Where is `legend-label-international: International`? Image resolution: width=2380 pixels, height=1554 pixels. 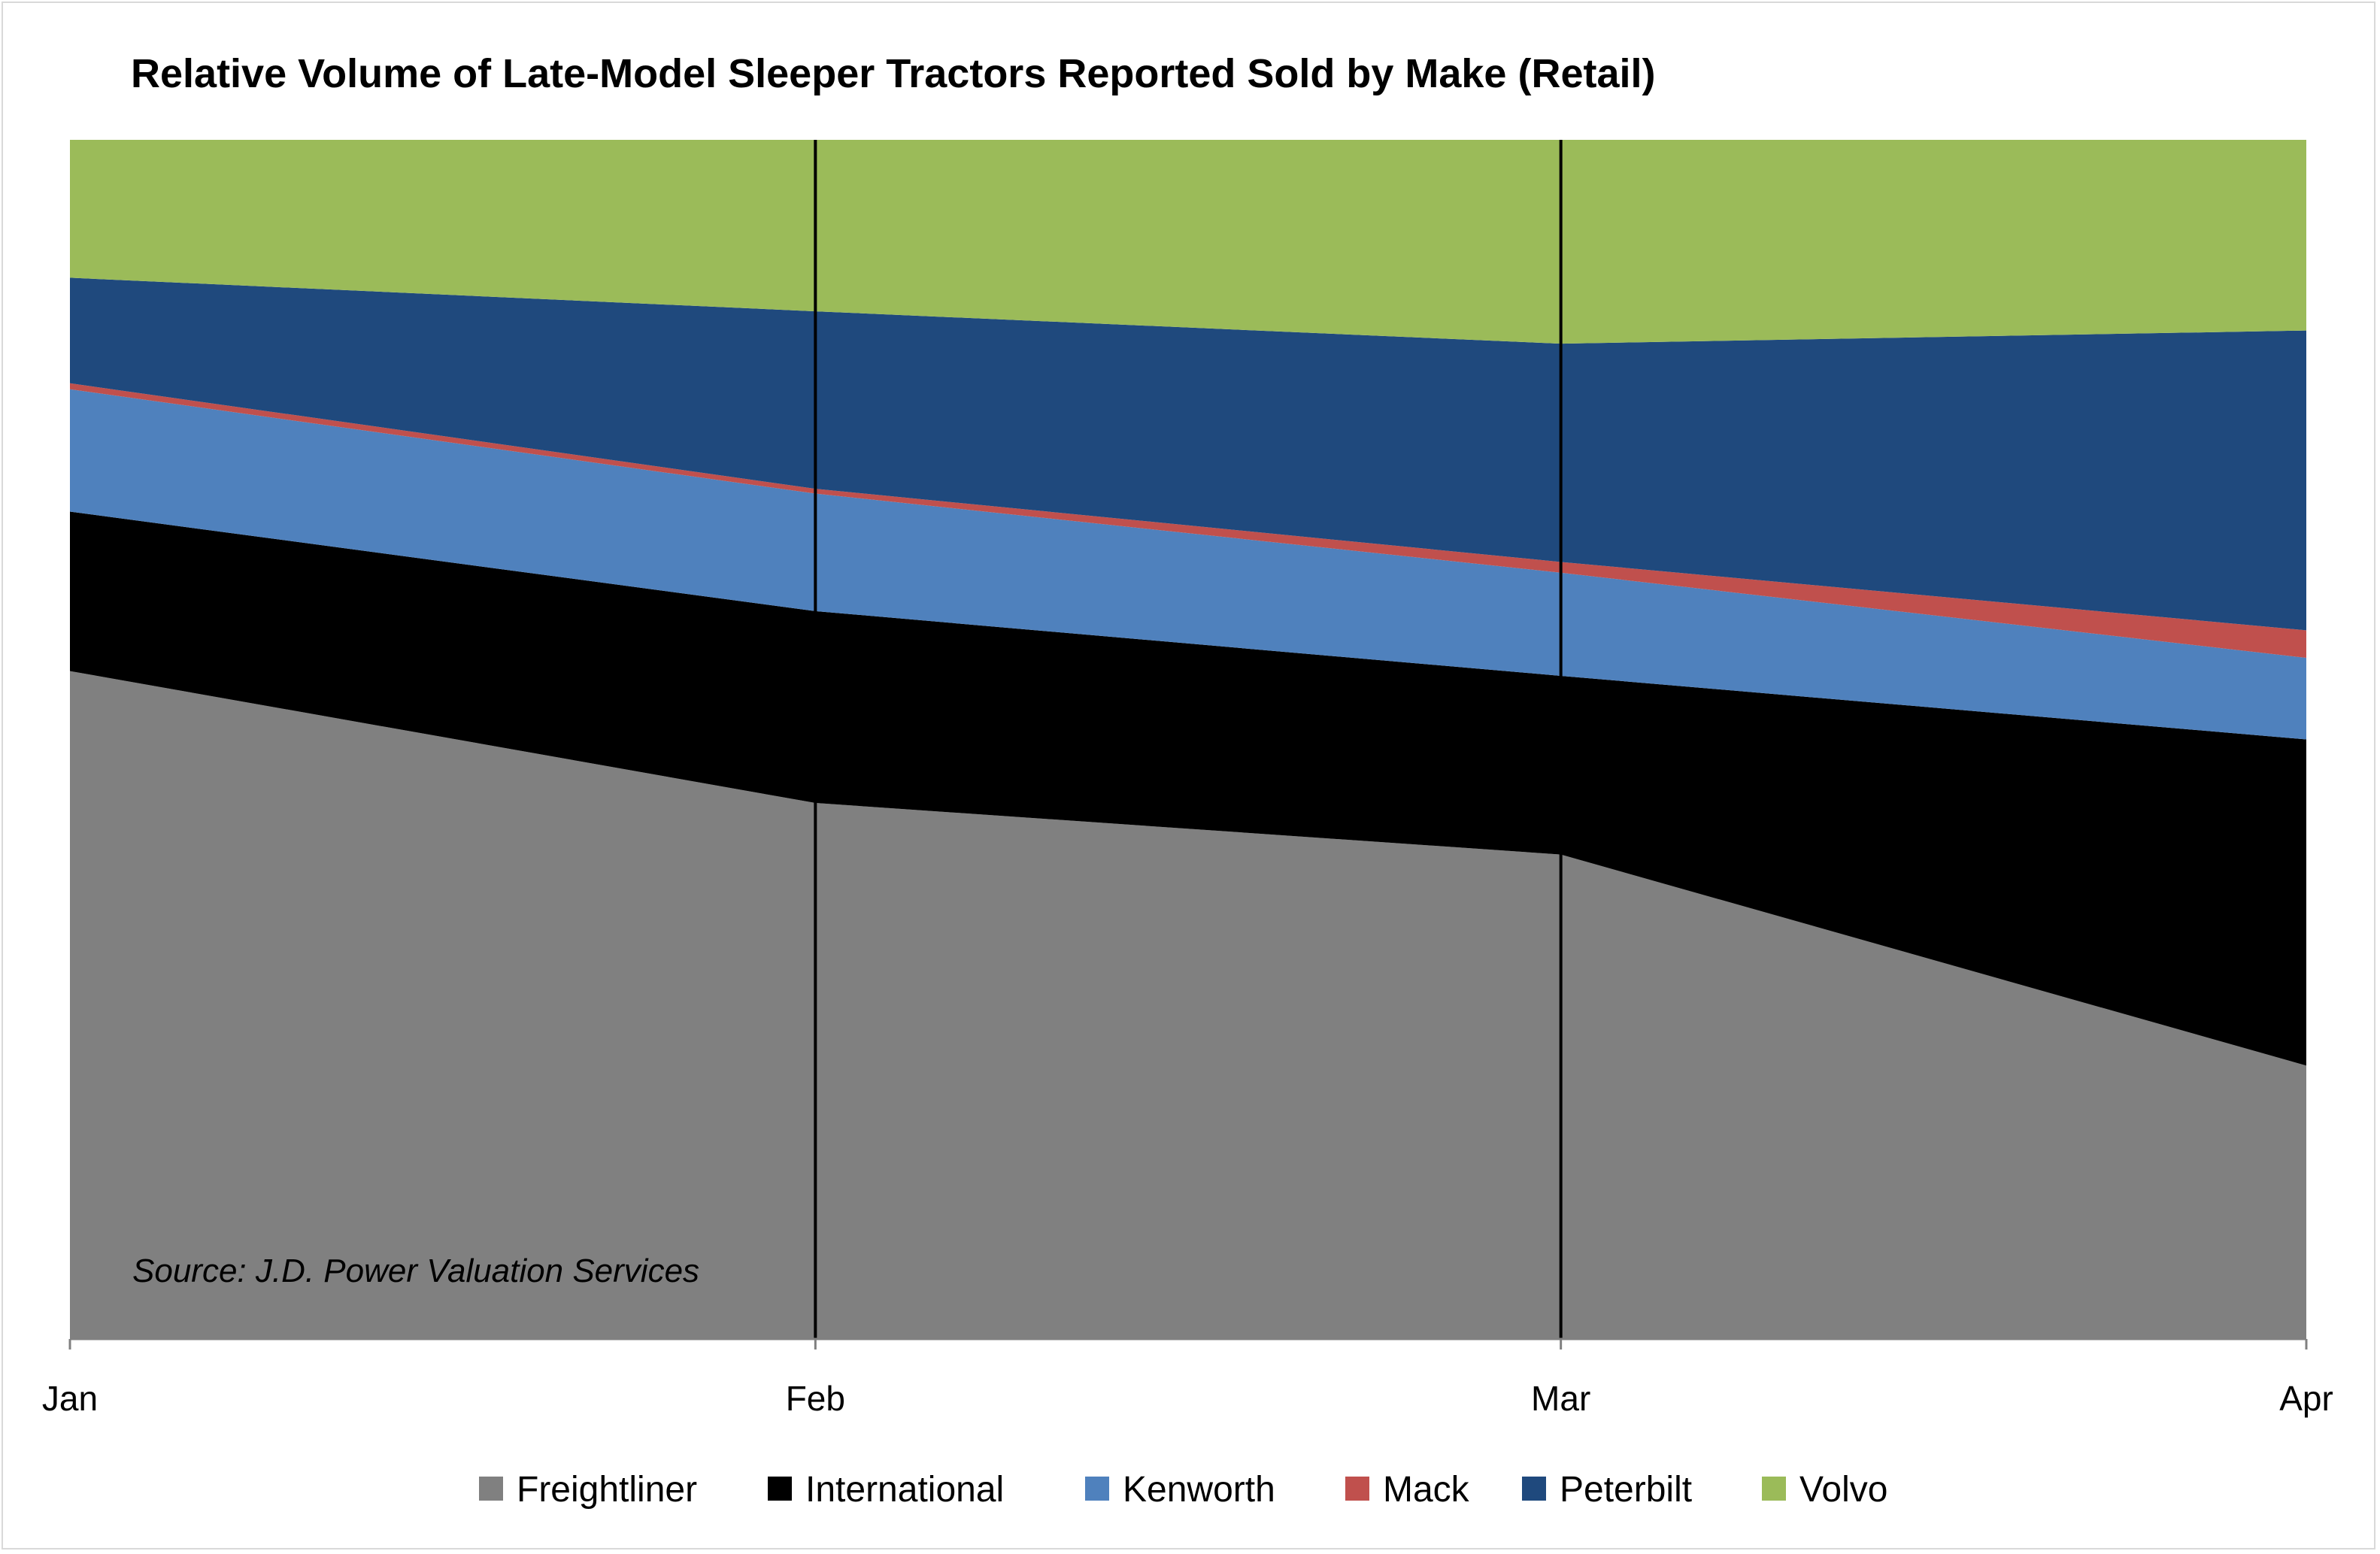
legend-label-international: International is located at coordinates (904, 1490).